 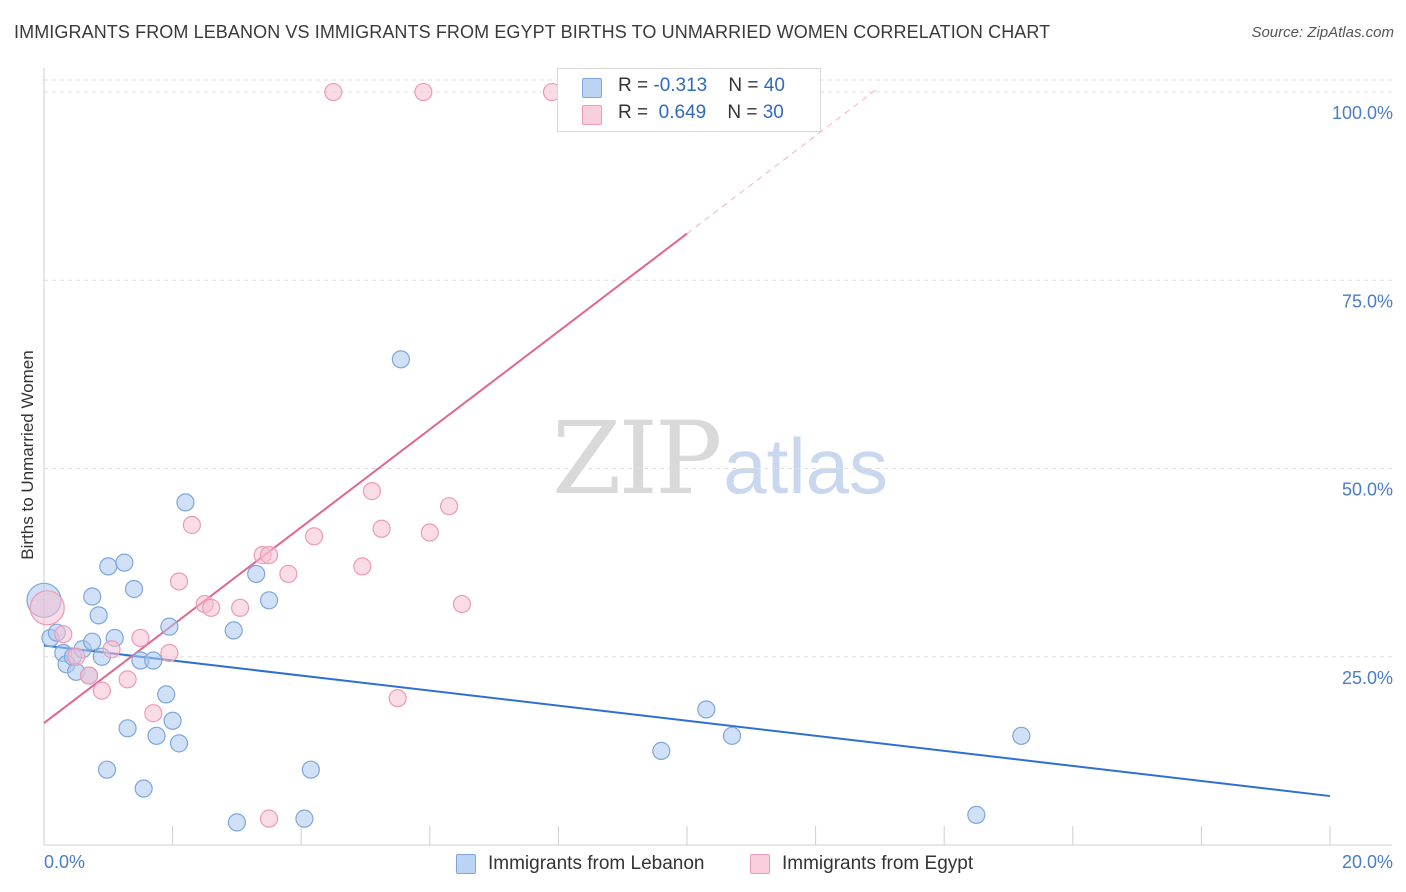 I want to click on legend-egypt-n-label: N =, so click(x=745, y=112).